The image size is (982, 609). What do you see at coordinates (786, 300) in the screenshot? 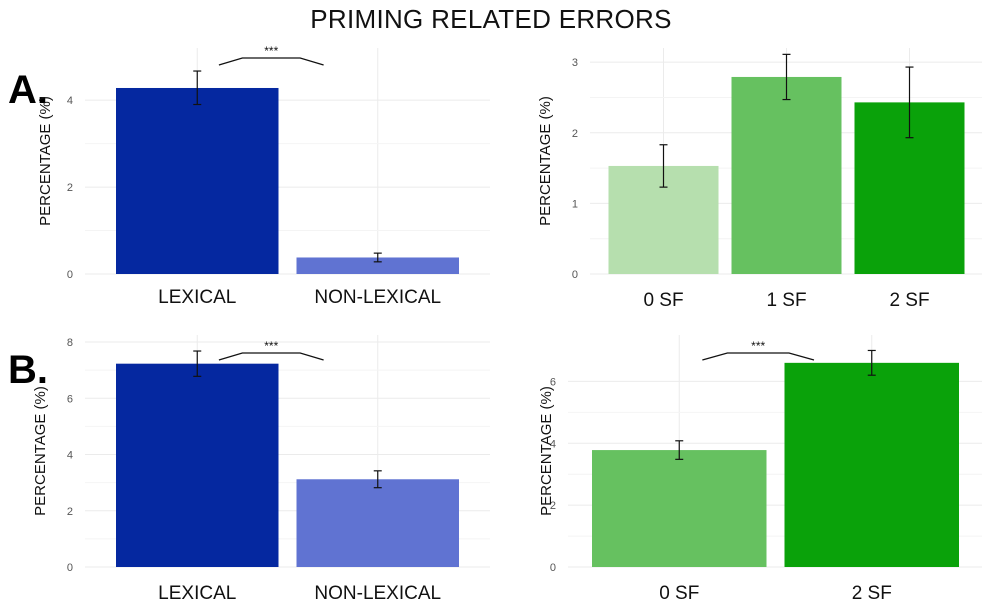
I see `x-category-label: 1 SF` at bounding box center [786, 300].